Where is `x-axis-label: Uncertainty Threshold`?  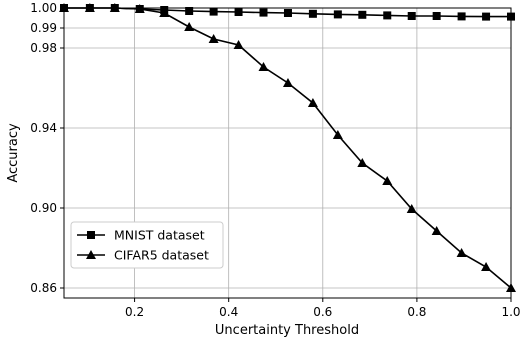
x-axis-label: Uncertainty Threshold is located at coordinates (287, 330).